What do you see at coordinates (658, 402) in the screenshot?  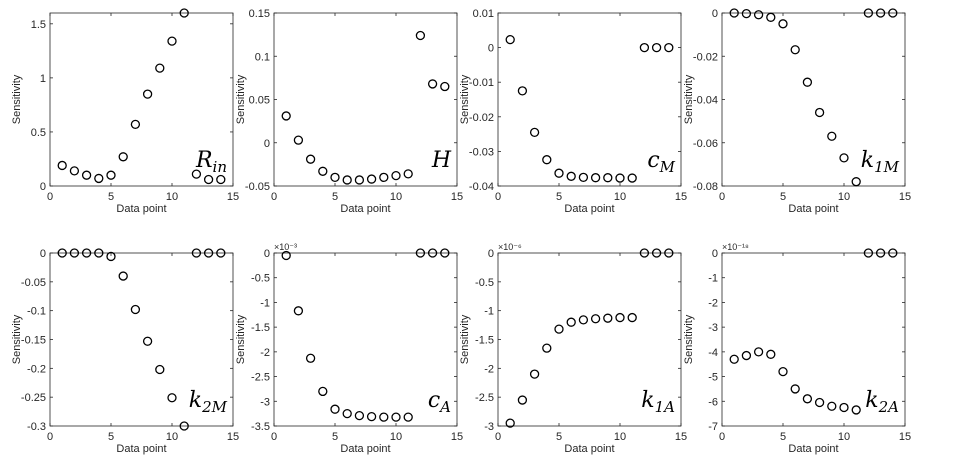 I see `parameter-label: k1A` at bounding box center [658, 402].